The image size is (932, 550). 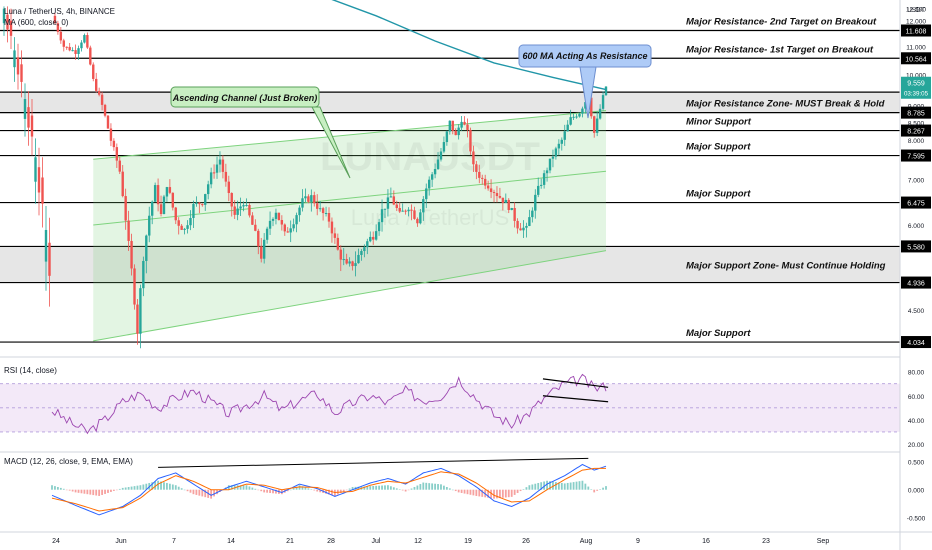 What do you see at coordinates (328, 489) in the screenshot?
I see `signal-line` at bounding box center [328, 489].